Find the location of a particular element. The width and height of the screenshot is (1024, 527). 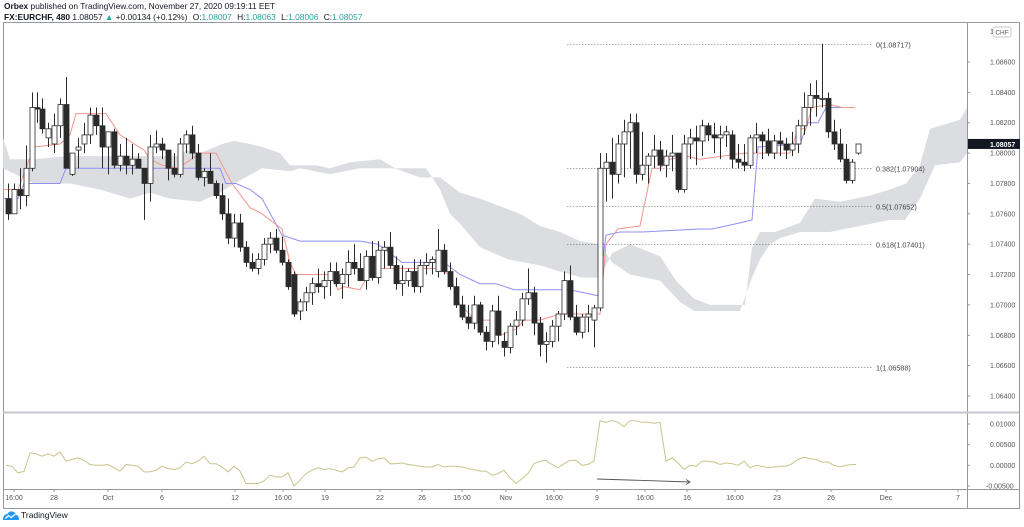

fib-level-label: 0.5(1.07652) is located at coordinates (896, 207).